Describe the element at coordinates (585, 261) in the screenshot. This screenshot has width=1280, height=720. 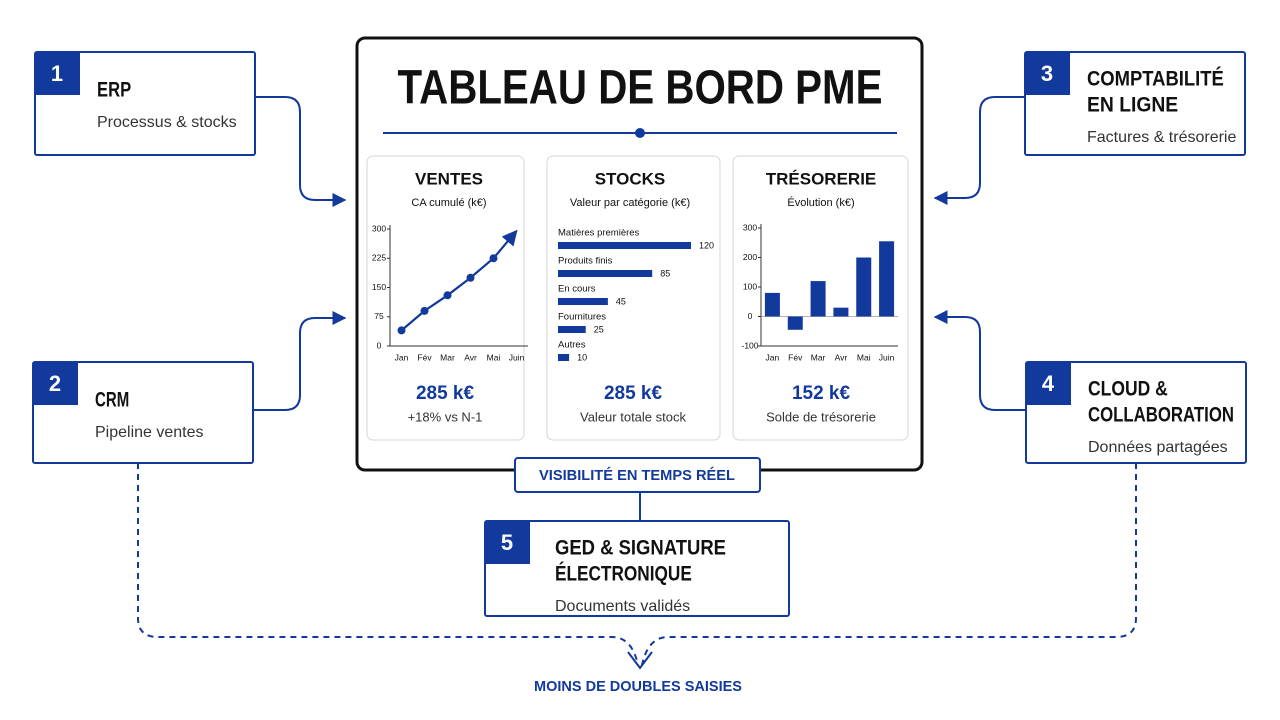
I see `category-label: Produits finis` at that location.